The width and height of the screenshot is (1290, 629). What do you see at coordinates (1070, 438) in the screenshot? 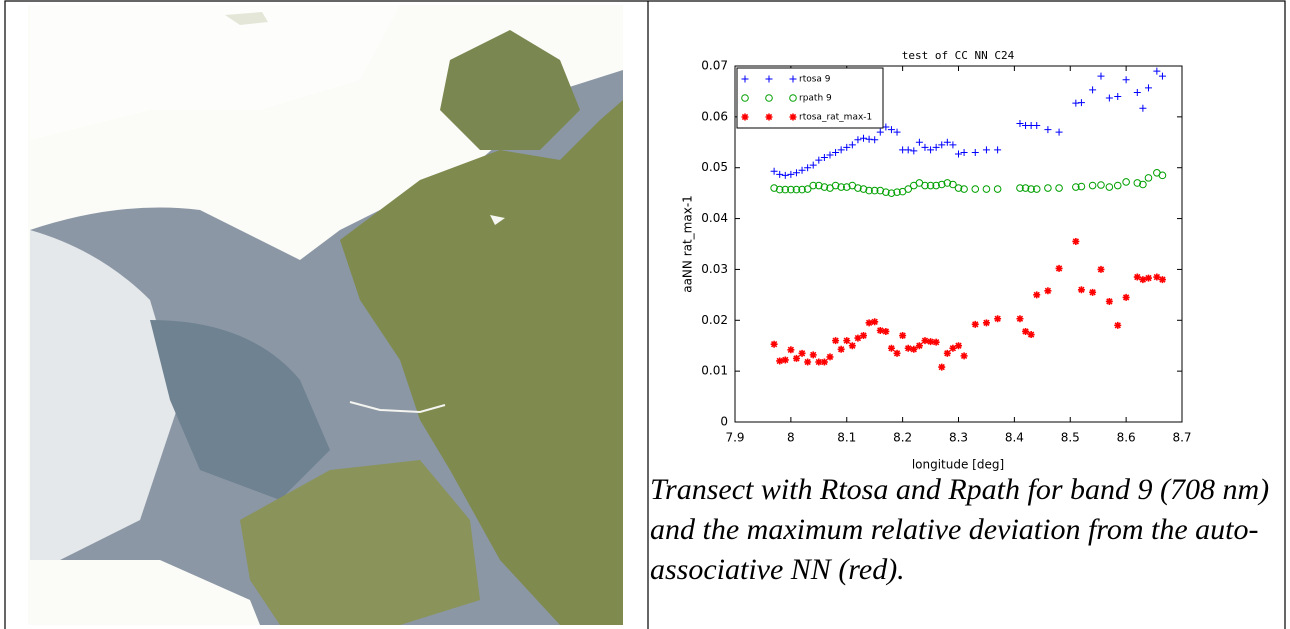
I see `x-tick-label: 8.5` at bounding box center [1070, 438].